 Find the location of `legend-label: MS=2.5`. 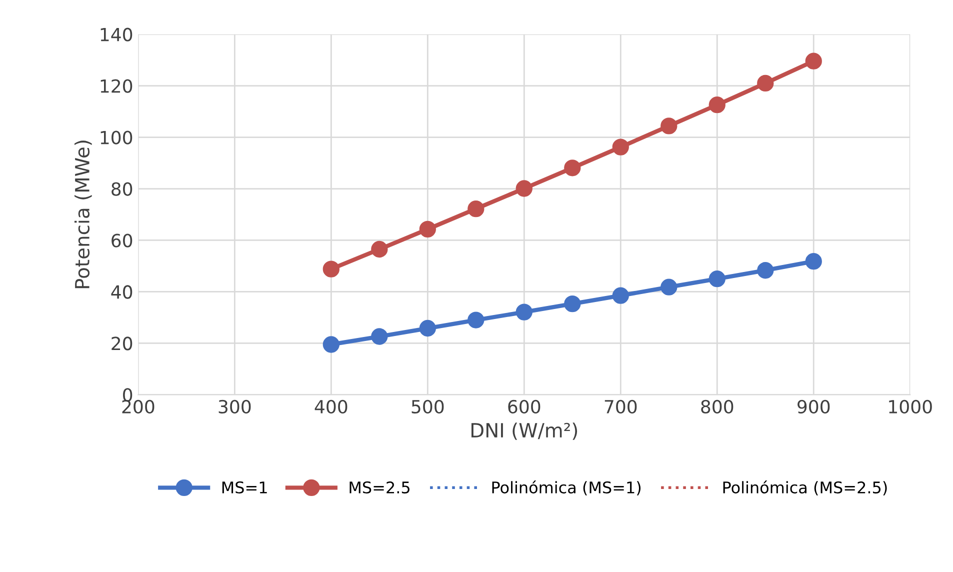

legend-label: MS=2.5 is located at coordinates (380, 487).